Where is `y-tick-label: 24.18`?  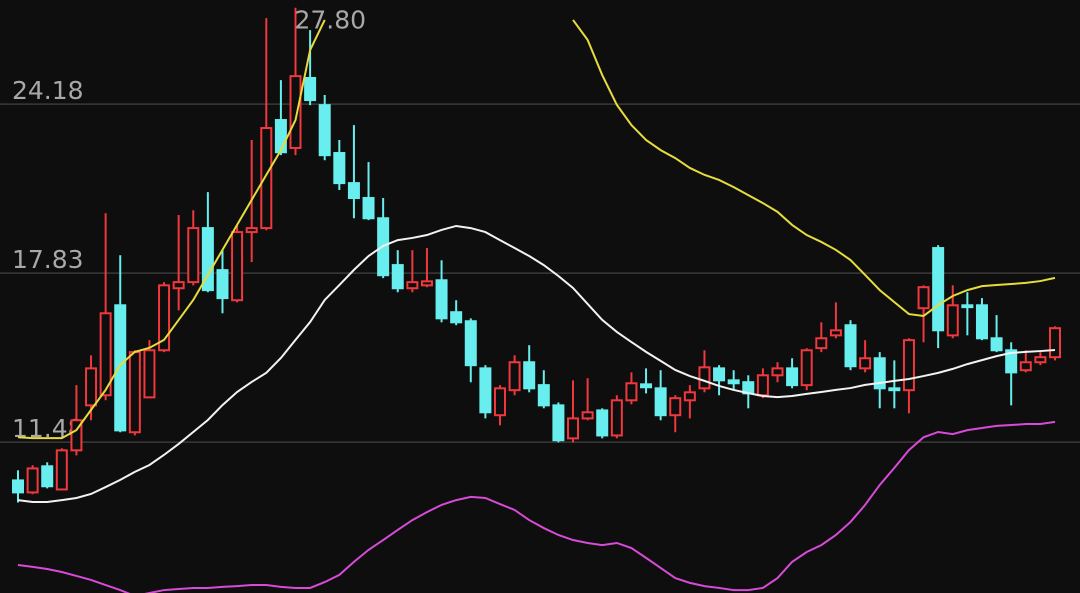
y-tick-label: 24.18 is located at coordinates (48, 90).